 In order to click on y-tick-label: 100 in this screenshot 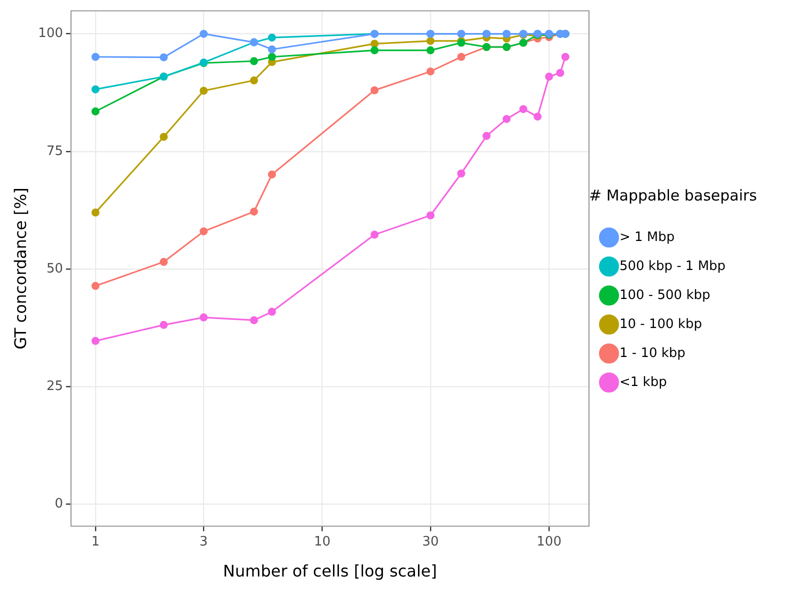, I will do `click(51, 34)`.